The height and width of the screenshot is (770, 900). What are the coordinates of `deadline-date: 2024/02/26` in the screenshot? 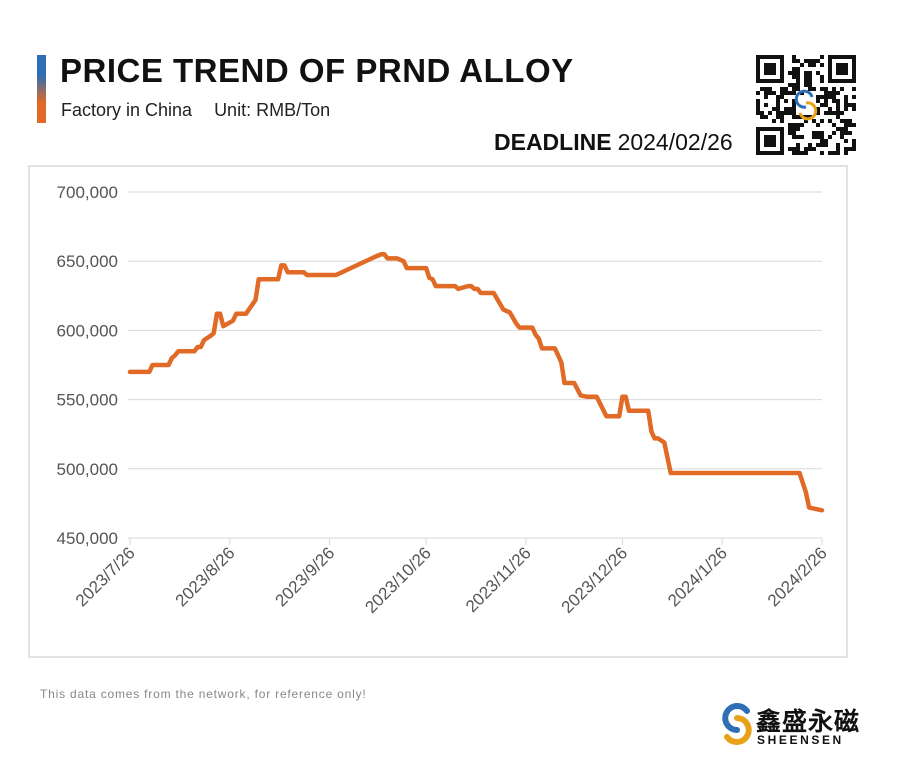 It's located at (675, 142).